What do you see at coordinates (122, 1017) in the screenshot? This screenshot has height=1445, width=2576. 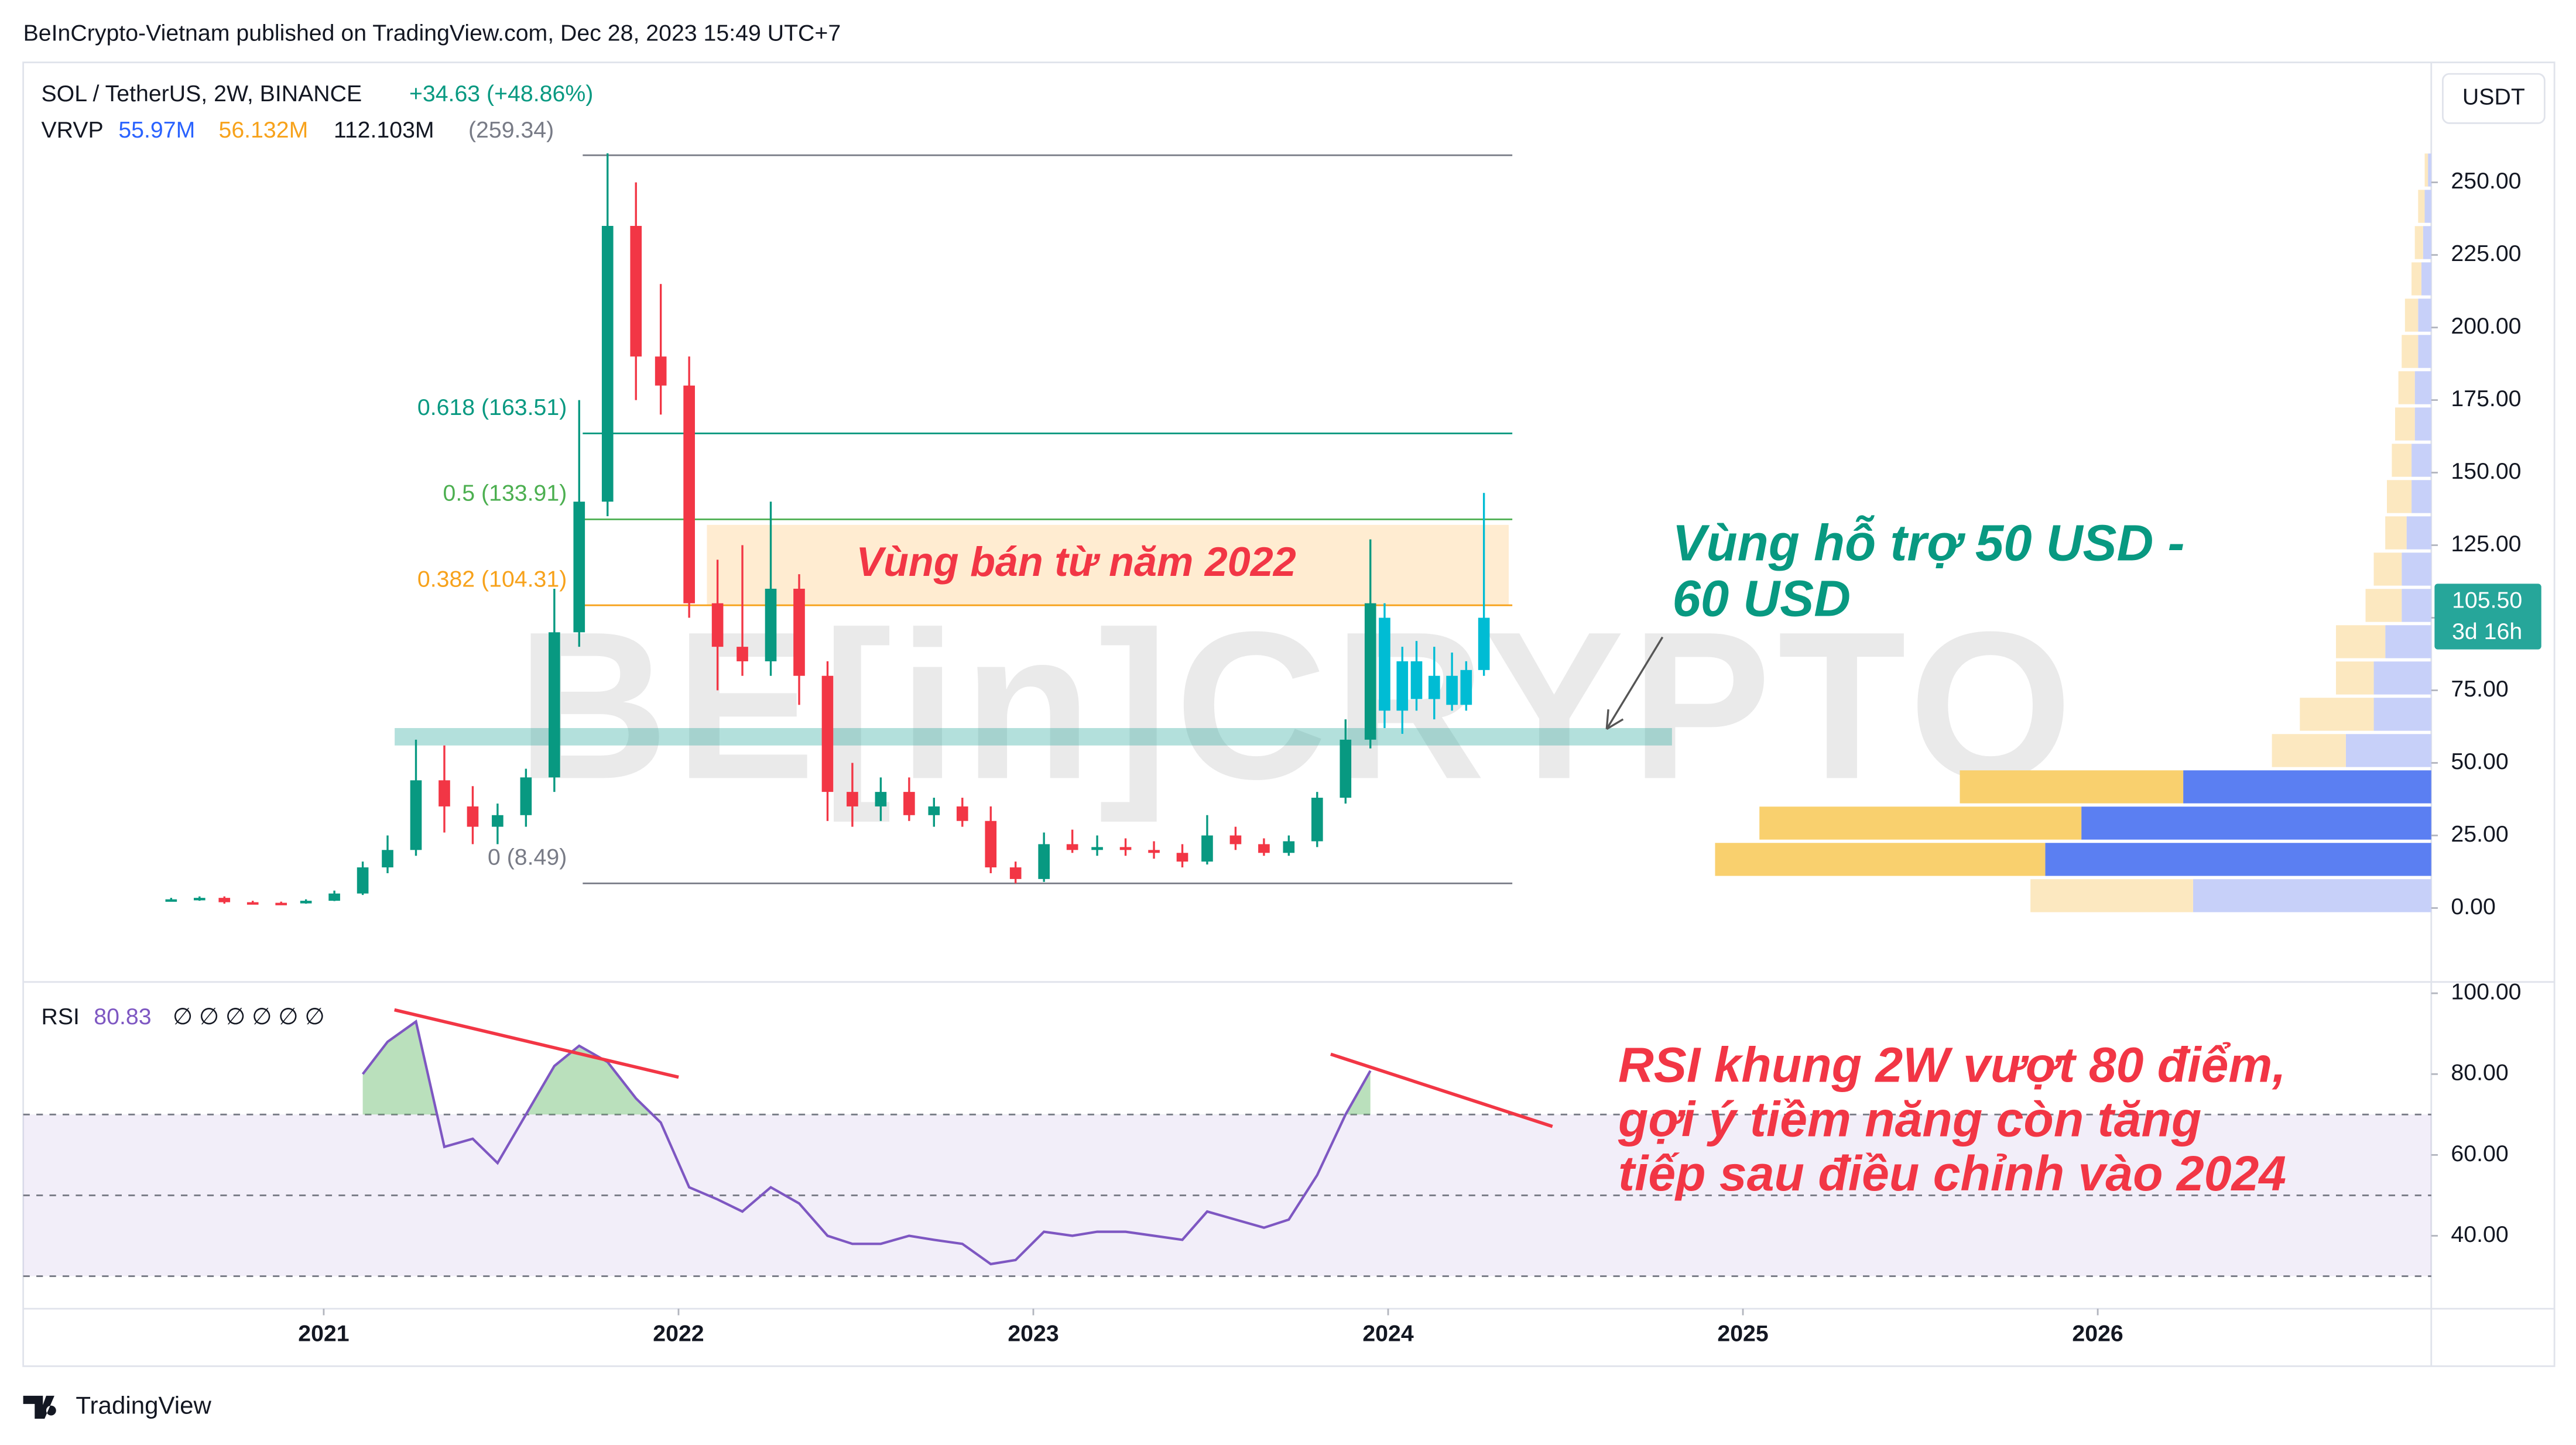 I see `rsi-value: 80.83` at bounding box center [122, 1017].